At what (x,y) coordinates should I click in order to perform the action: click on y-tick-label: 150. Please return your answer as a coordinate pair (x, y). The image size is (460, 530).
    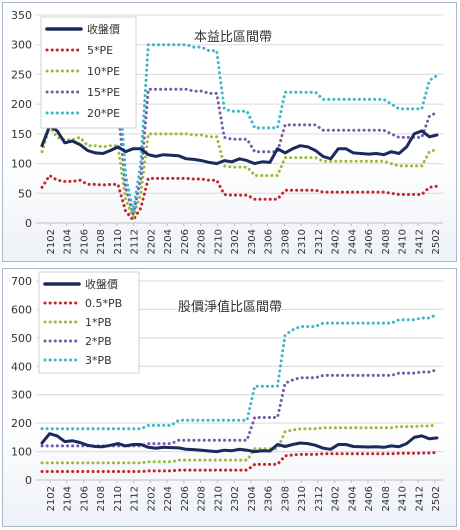
    Looking at the image, I should click on (21, 134).